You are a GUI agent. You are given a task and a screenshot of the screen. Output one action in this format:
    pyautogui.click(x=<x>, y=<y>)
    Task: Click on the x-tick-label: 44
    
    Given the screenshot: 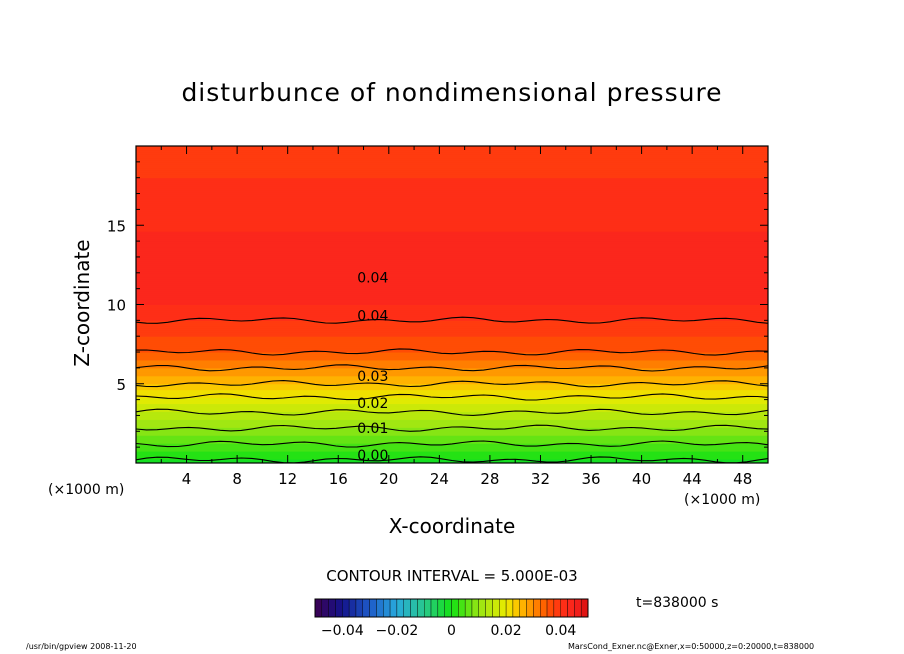 What is the action you would take?
    pyautogui.click(x=692, y=479)
    